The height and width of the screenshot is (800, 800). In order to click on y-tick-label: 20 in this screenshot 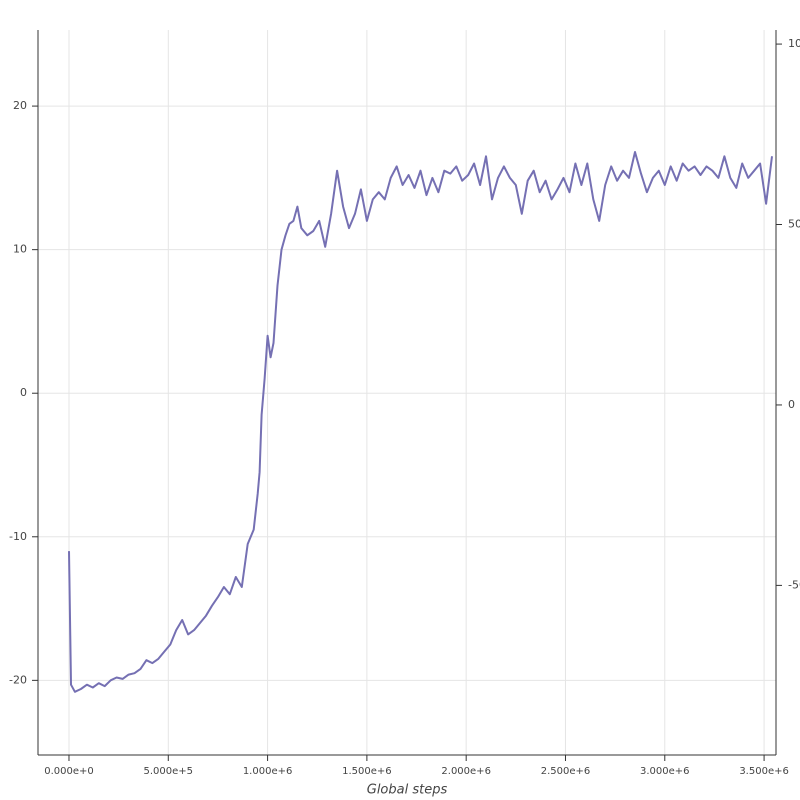, I will do `click(20, 105)`.